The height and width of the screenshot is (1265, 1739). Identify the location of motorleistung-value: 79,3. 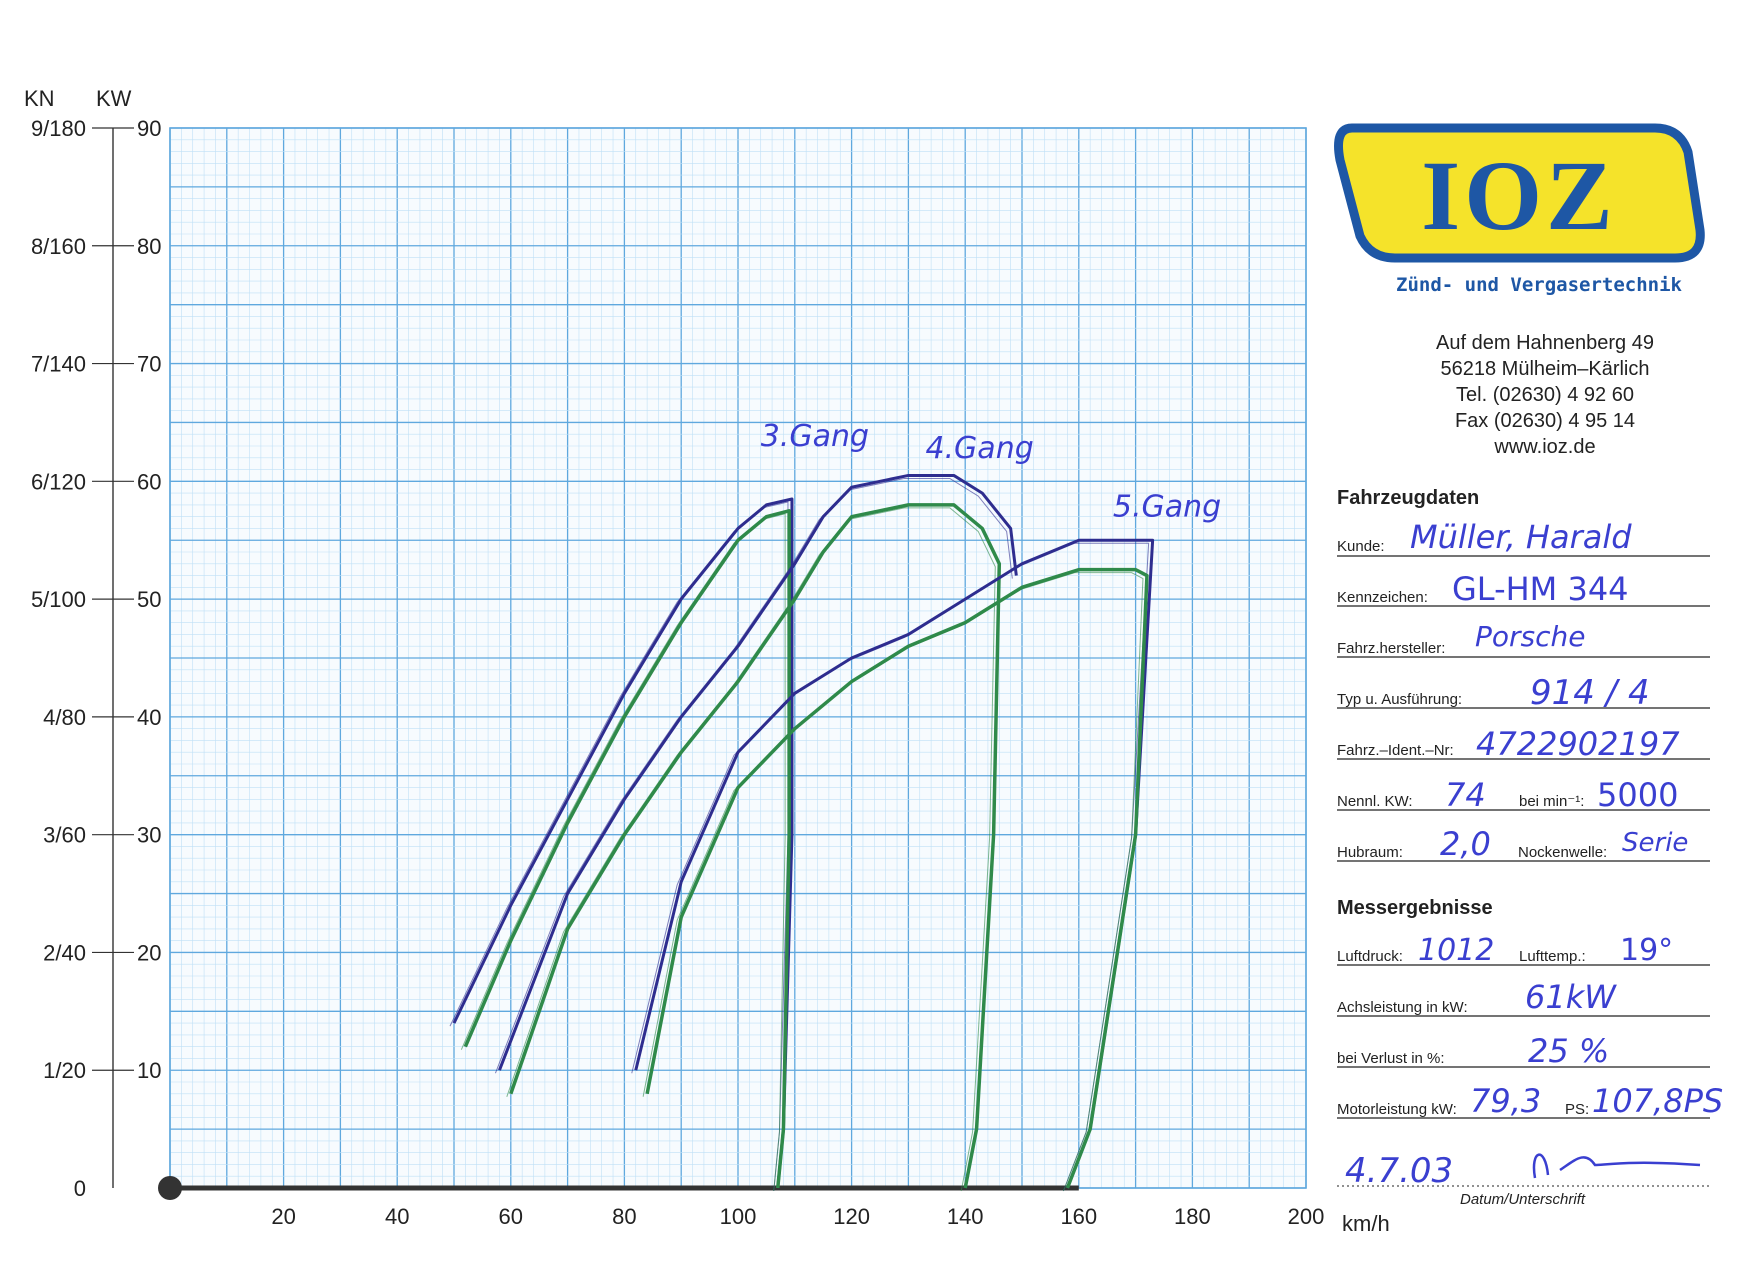
(1505, 1101).